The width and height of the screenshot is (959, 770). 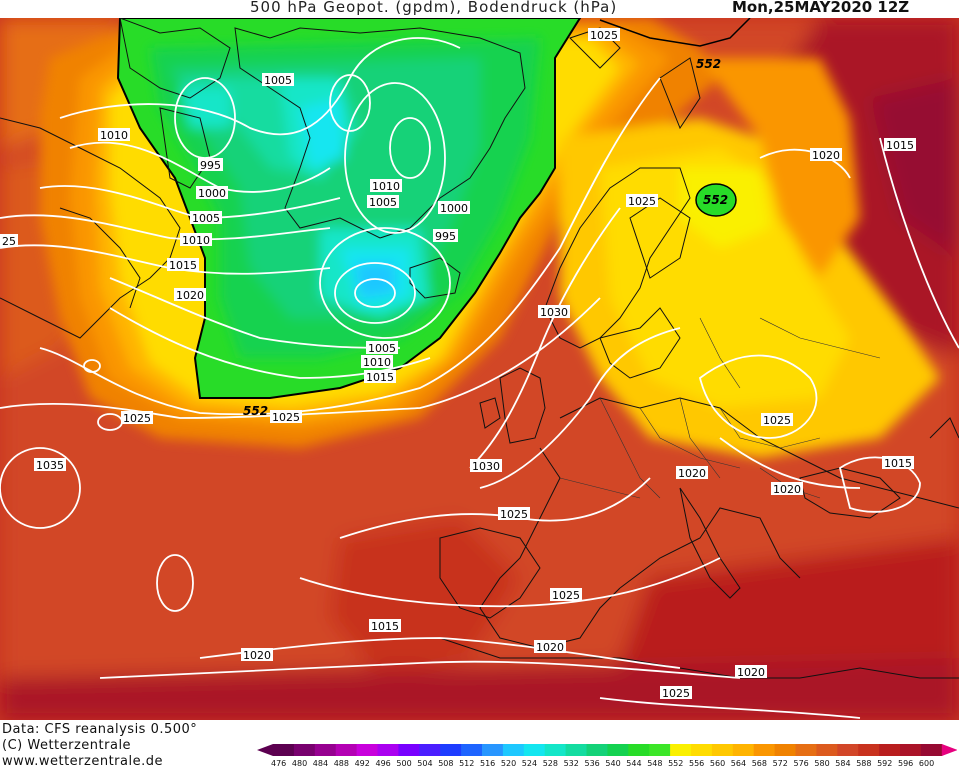 I want to click on legend-tick-label: 504, so click(x=424, y=763).